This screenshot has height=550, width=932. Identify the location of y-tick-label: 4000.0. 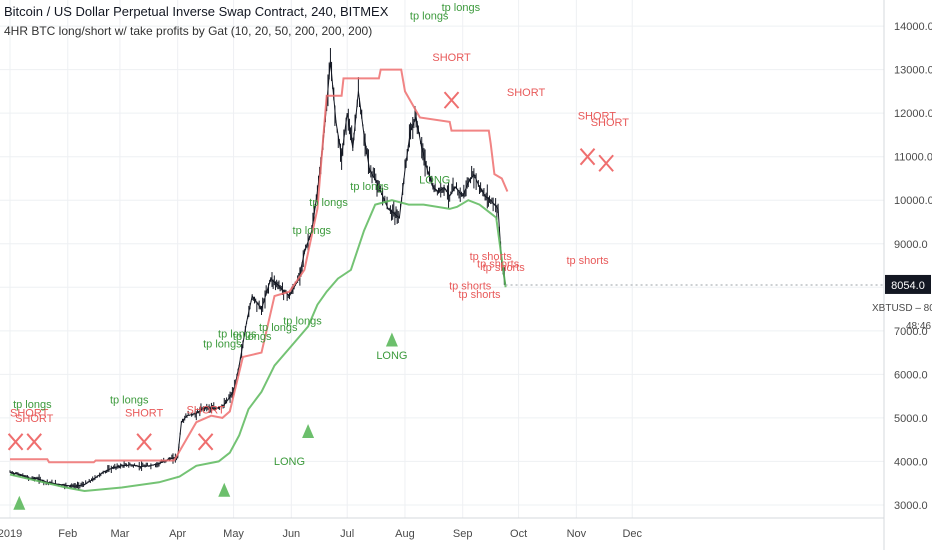
(911, 462).